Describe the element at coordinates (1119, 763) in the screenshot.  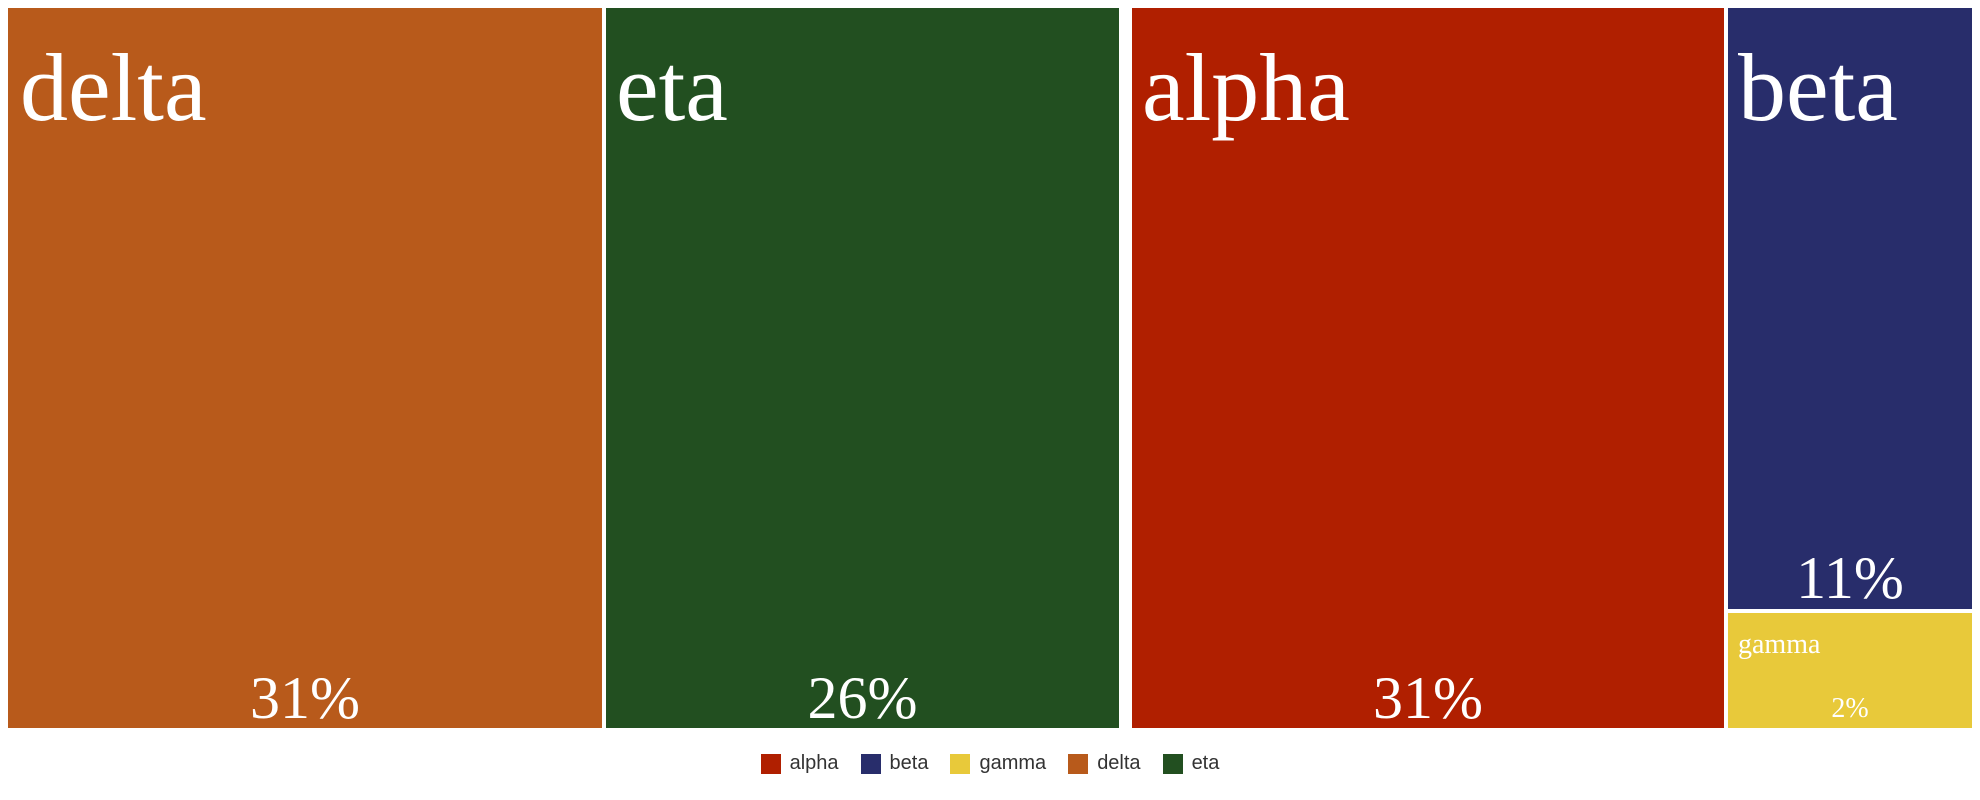
I see `legend-label-delta: delta` at that location.